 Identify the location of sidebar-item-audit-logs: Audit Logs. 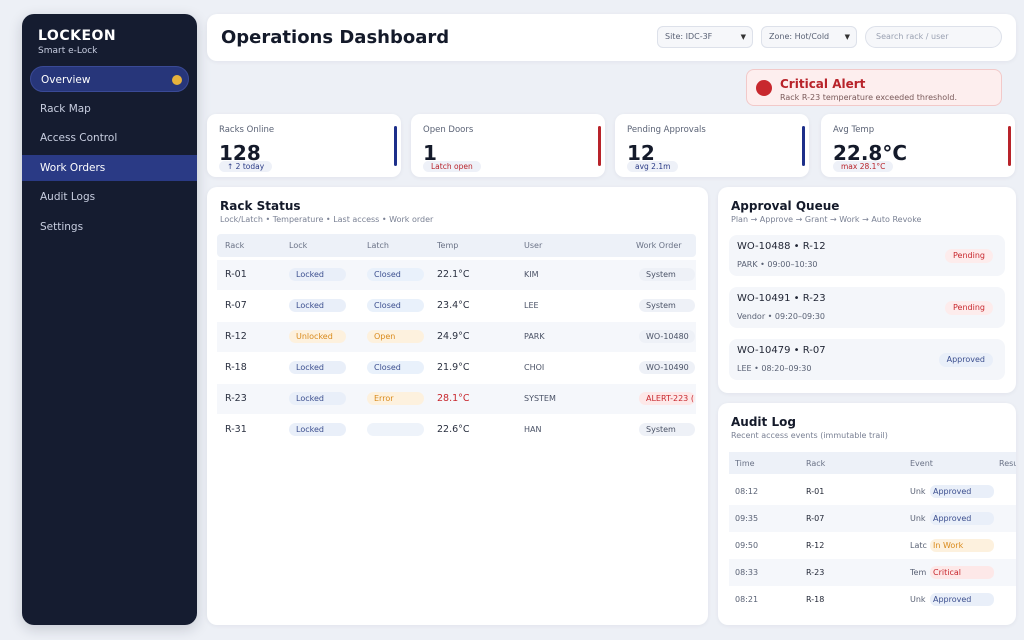
(109, 197).